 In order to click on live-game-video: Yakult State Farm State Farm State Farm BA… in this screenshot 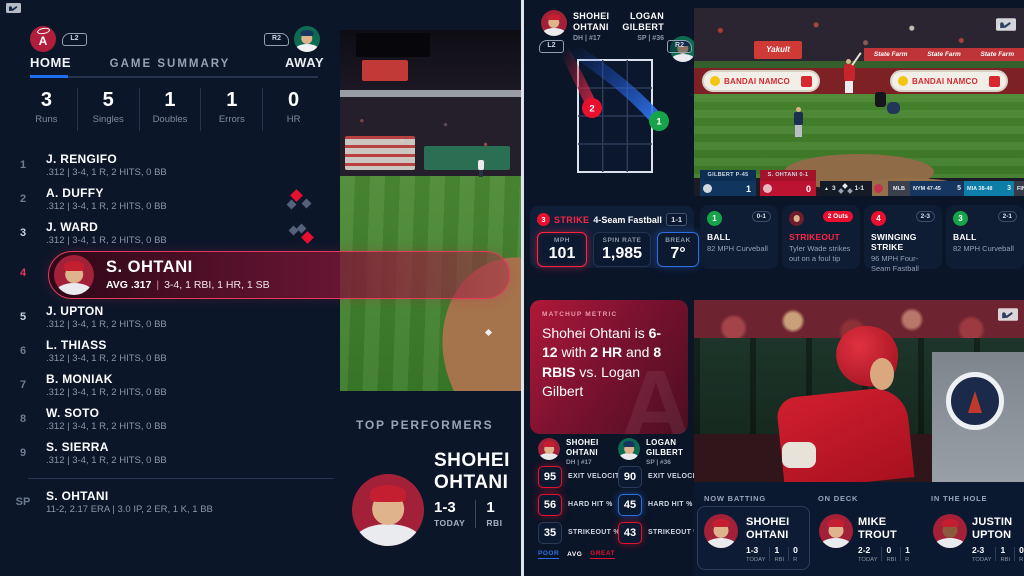, I will do `click(859, 102)`.